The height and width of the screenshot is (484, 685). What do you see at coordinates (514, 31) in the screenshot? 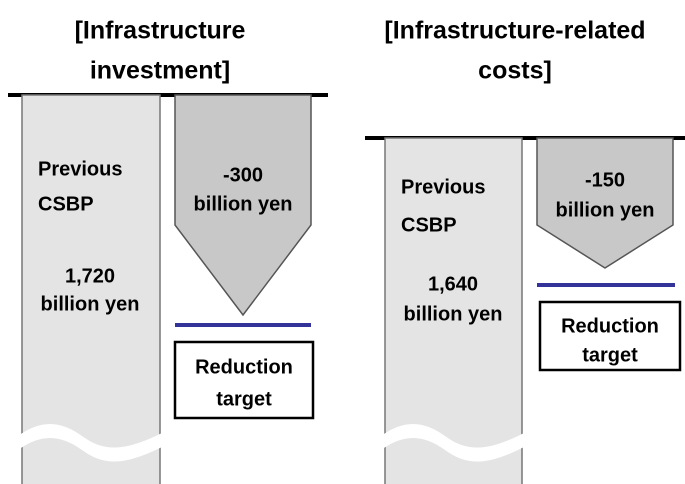
I see `title: [Infrastructure-related` at bounding box center [514, 31].